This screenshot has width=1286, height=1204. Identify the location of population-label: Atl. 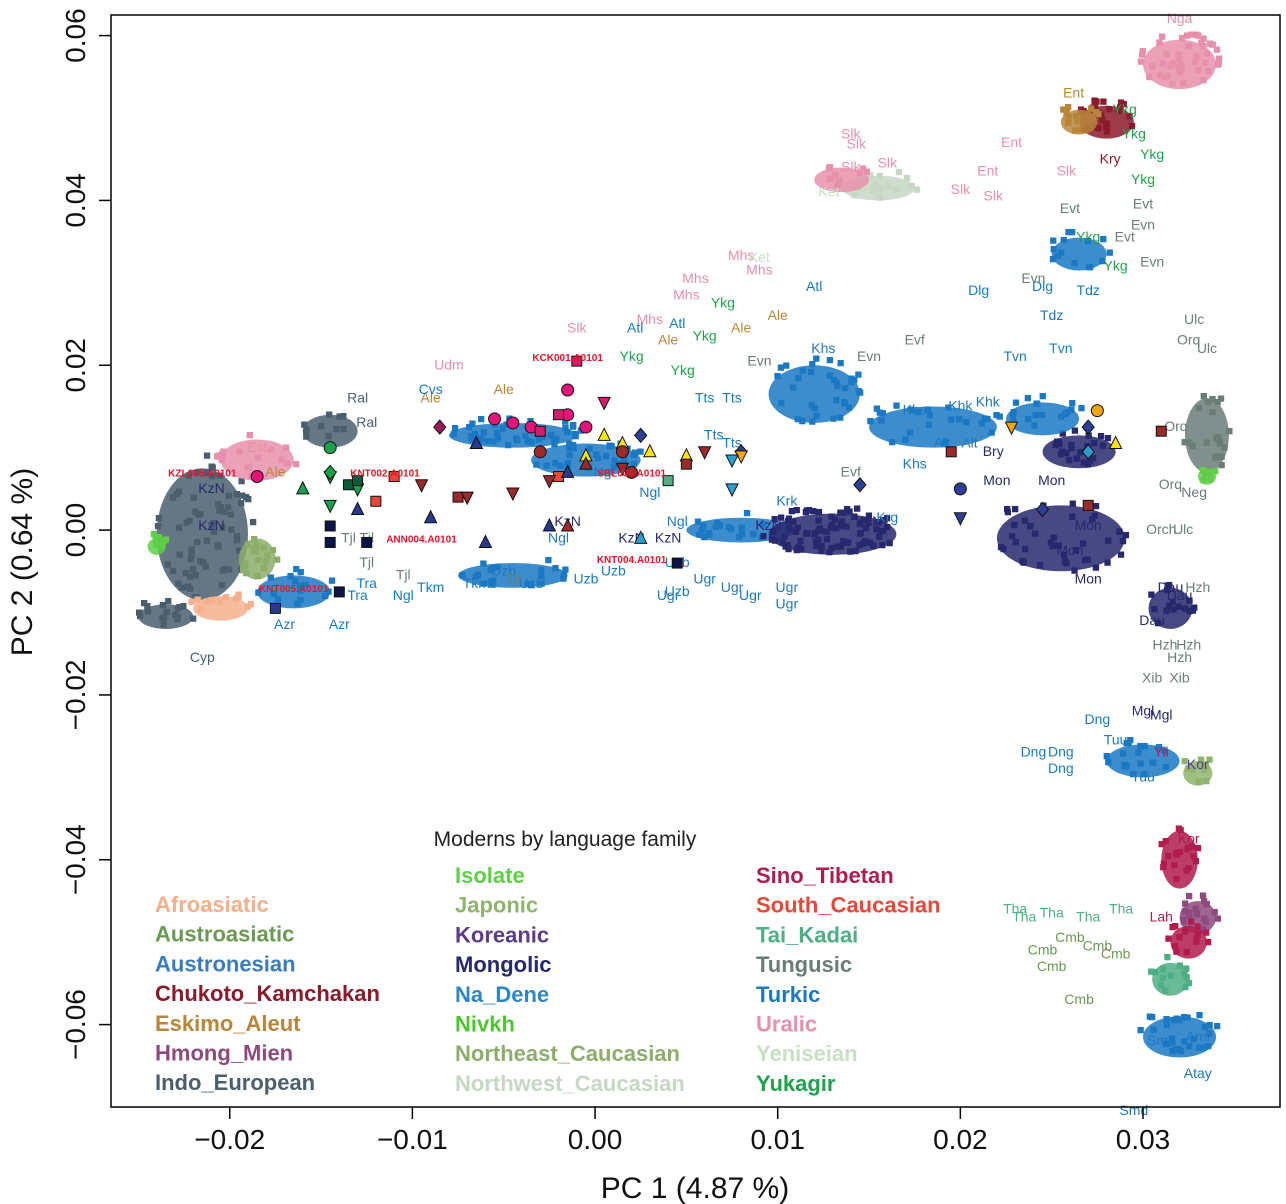
(814, 286).